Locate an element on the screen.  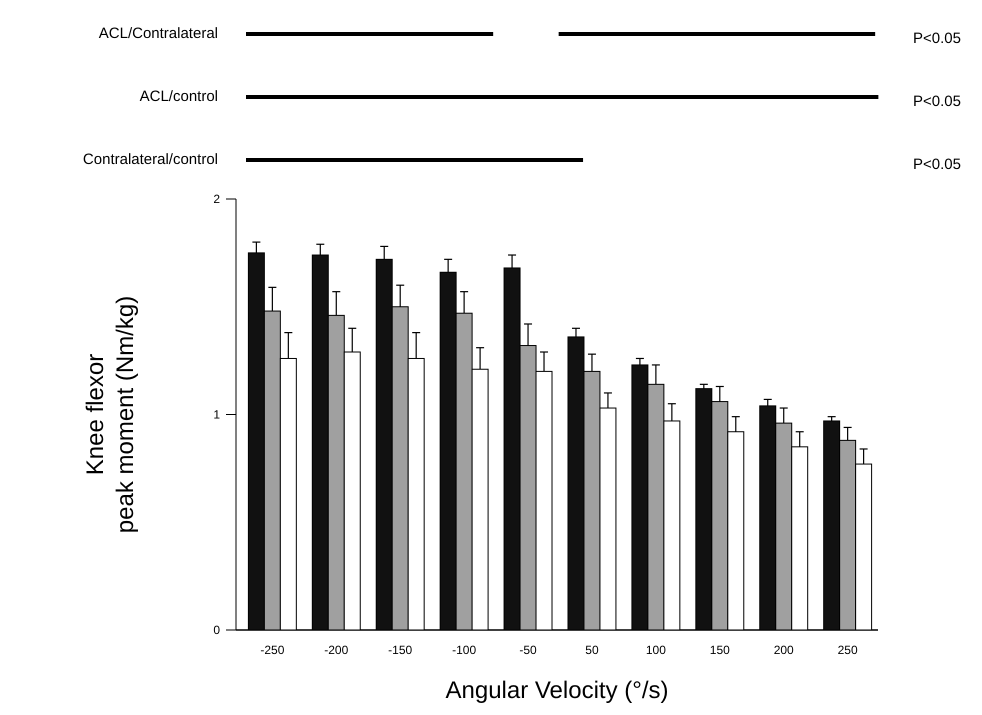
text: Contralateral/control is located at coordinates (150, 159).